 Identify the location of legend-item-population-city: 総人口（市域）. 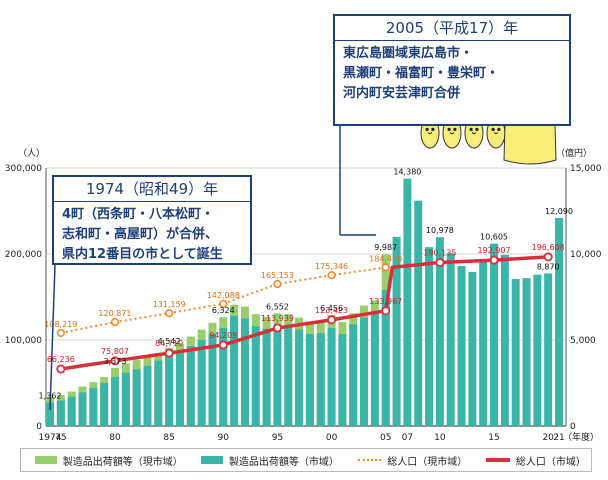
(536, 460).